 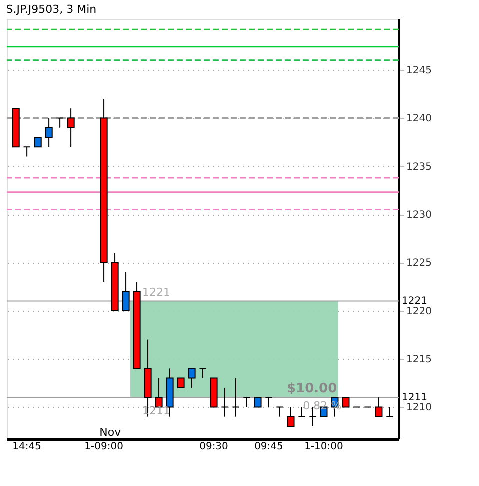 I want to click on y-tick-label: 1210, so click(x=419, y=408).